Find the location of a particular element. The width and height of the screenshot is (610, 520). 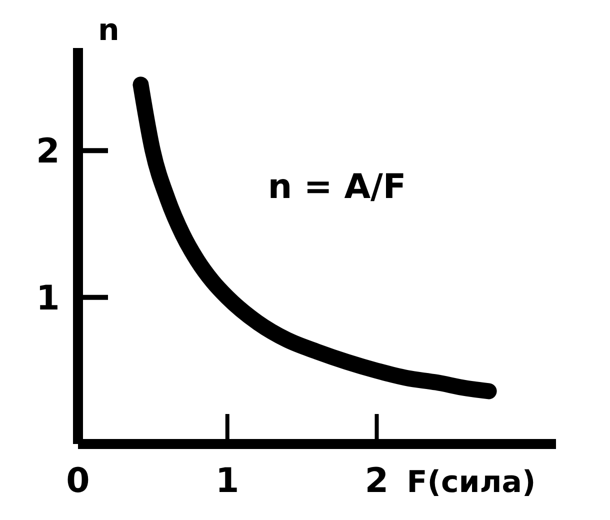

x-tick-label: 0 is located at coordinates (78, 481).